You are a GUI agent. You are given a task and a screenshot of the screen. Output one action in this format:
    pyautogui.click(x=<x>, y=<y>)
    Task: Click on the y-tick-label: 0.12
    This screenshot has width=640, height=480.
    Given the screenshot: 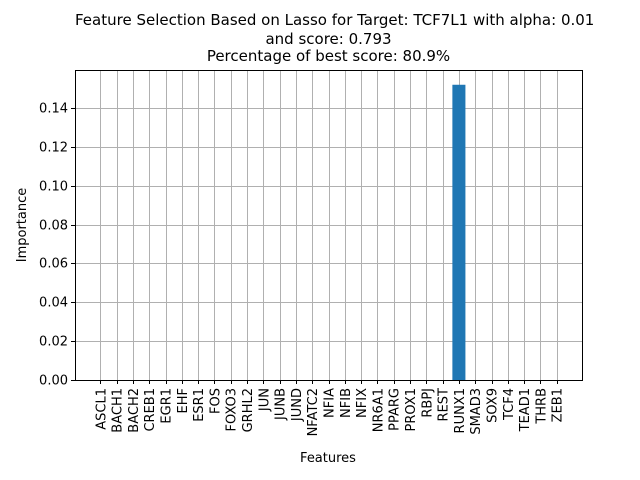 What is the action you would take?
    pyautogui.click(x=53, y=148)
    